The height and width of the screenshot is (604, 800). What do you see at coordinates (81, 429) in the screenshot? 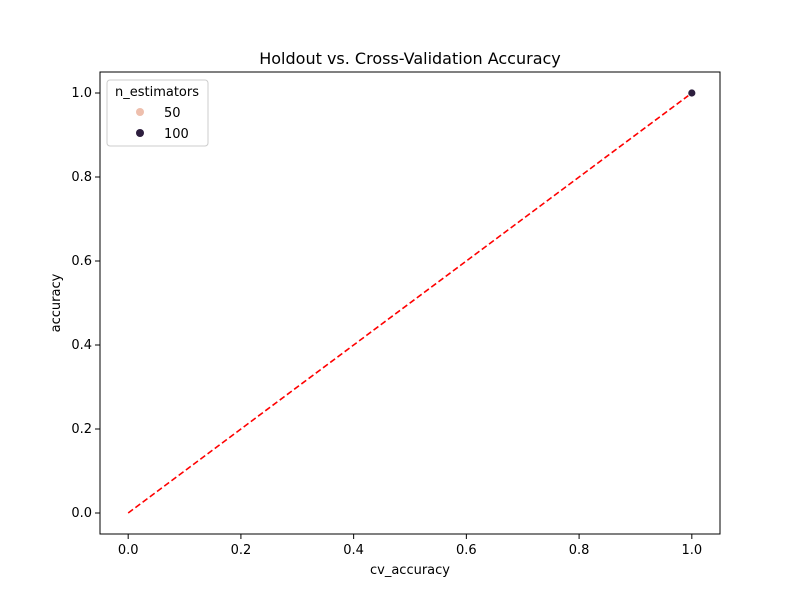
I see `y-tick-label: 0.2` at bounding box center [81, 429].